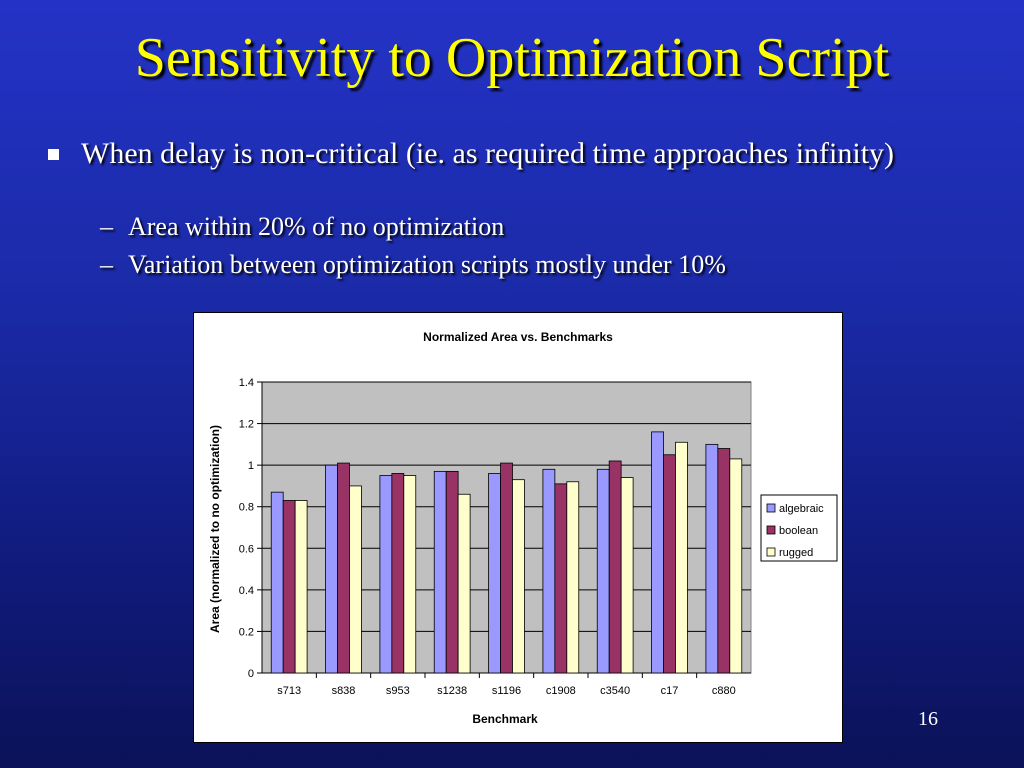 This screenshot has height=768, width=1024. What do you see at coordinates (494, 573) in the screenshot?
I see `bar-algebraic-s1196` at bounding box center [494, 573].